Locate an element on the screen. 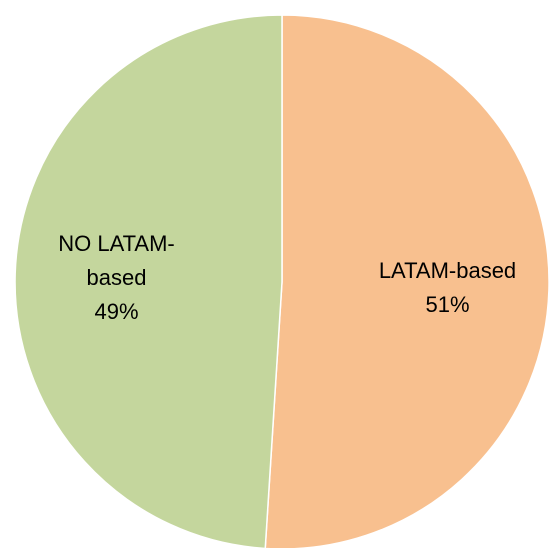  pie-slice-label-line: 49% is located at coordinates (116, 311).